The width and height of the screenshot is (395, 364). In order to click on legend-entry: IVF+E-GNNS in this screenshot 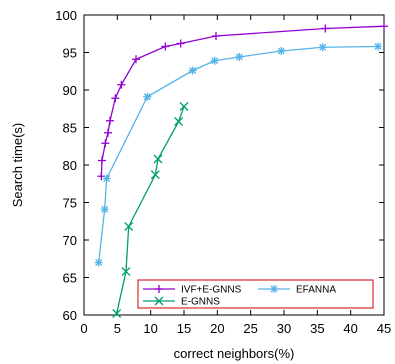, I will do `click(192, 290)`.